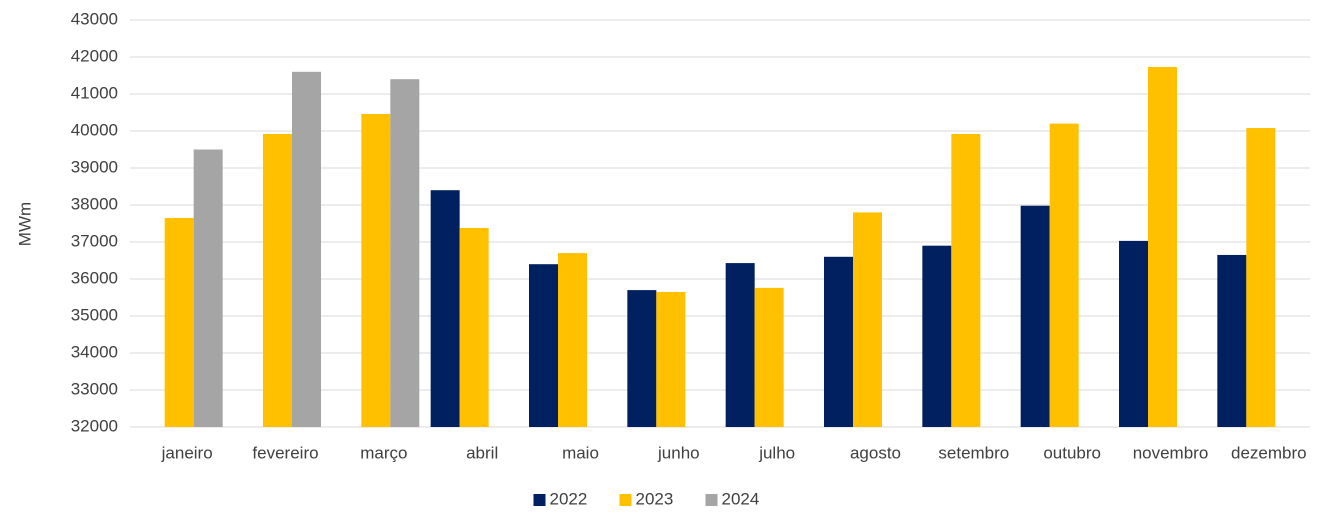 The image size is (1317, 513). I want to click on y-tick-label: 37000, so click(94, 240).